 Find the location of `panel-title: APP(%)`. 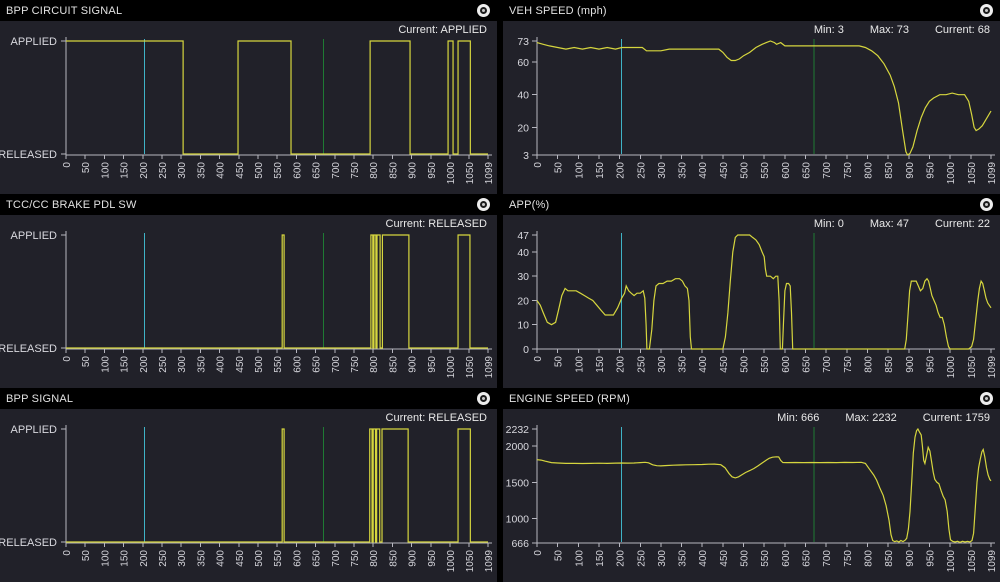

panel-title: APP(%) is located at coordinates (529, 204).